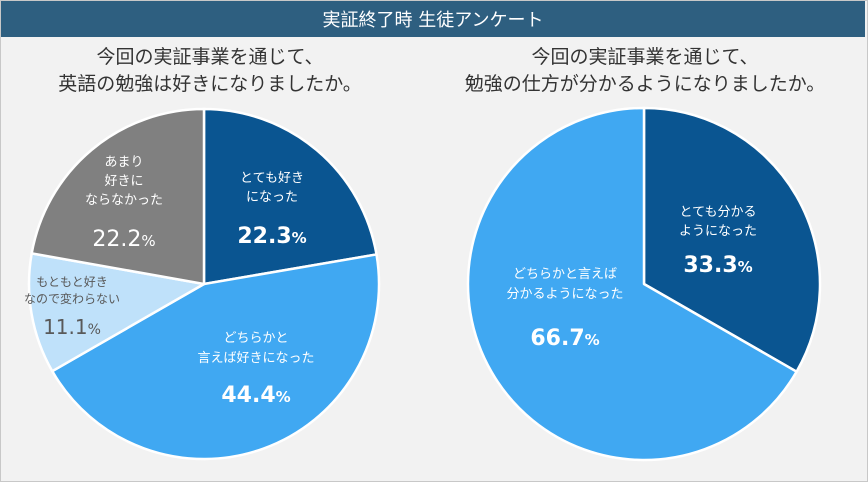 The width and height of the screenshot is (868, 482). Describe the element at coordinates (210, 57) in the screenshot. I see `pie-left-title-line-1: 今回の実証事業を通じて、` at that location.